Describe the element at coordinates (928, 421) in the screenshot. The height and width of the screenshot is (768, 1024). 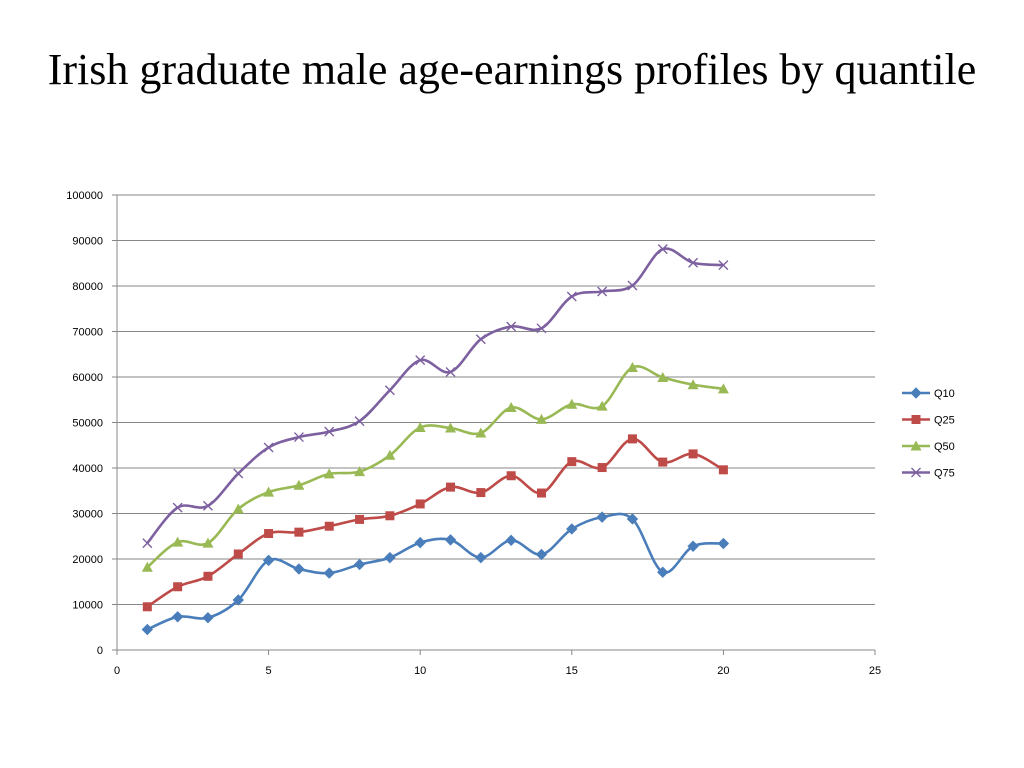
I see `legend-item-q25: Q25` at that location.